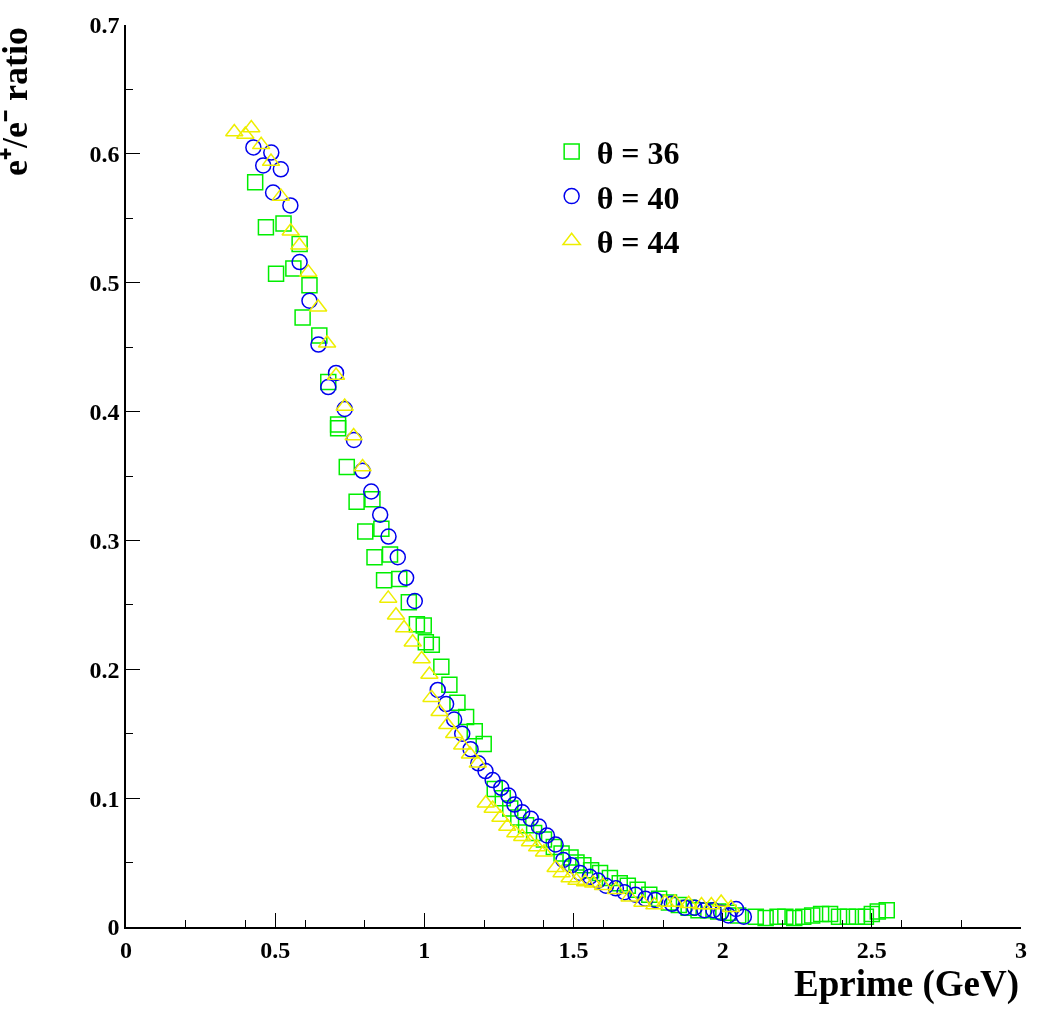 The image size is (1039, 1015). I want to click on y-tick-label: 0.1, so click(104, 798).